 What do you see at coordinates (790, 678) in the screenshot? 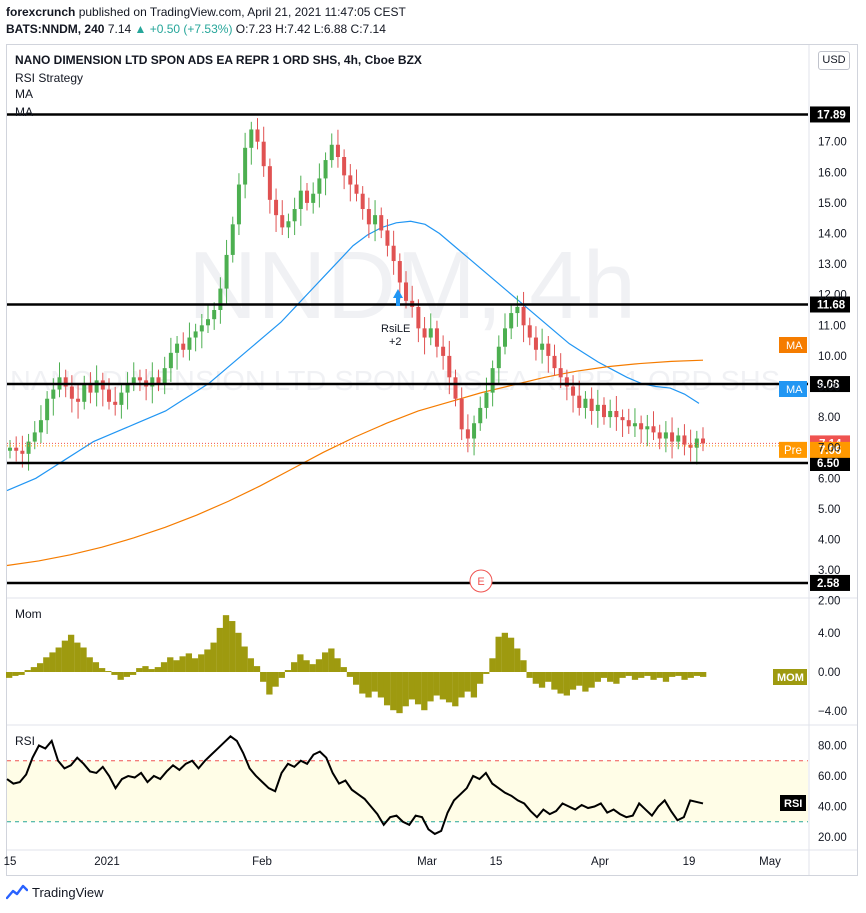
I see `mom-tag-text: MOM` at bounding box center [790, 678].